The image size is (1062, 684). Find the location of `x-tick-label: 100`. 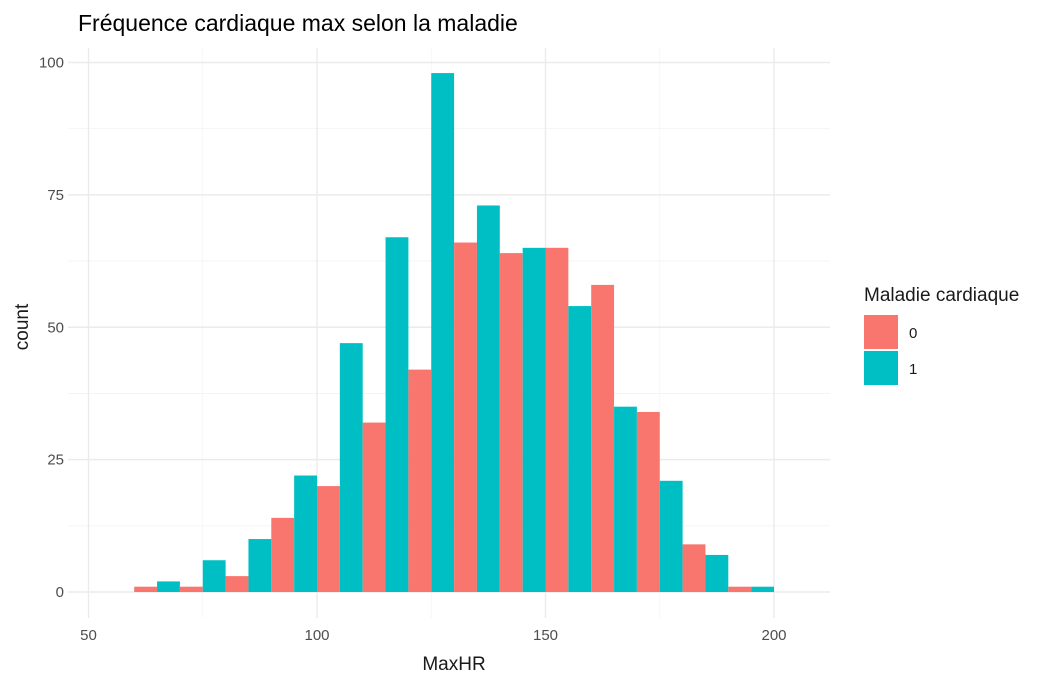

x-tick-label: 100 is located at coordinates (316, 635).